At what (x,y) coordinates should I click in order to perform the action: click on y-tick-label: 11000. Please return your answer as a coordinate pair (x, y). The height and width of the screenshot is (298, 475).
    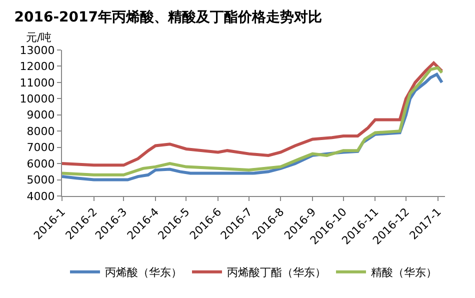
    Looking at the image, I should click on (37, 83).